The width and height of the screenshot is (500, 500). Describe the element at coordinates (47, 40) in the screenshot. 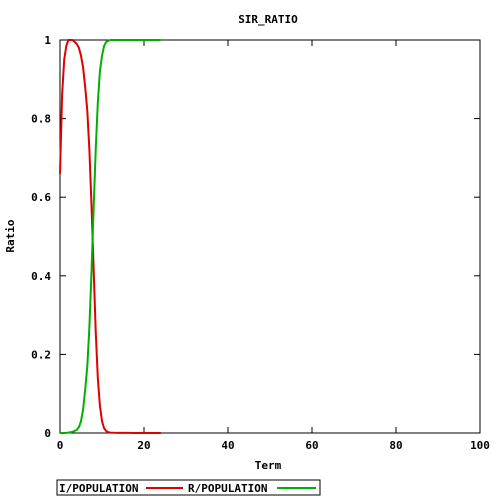

I see `y-tick-label: 1` at that location.